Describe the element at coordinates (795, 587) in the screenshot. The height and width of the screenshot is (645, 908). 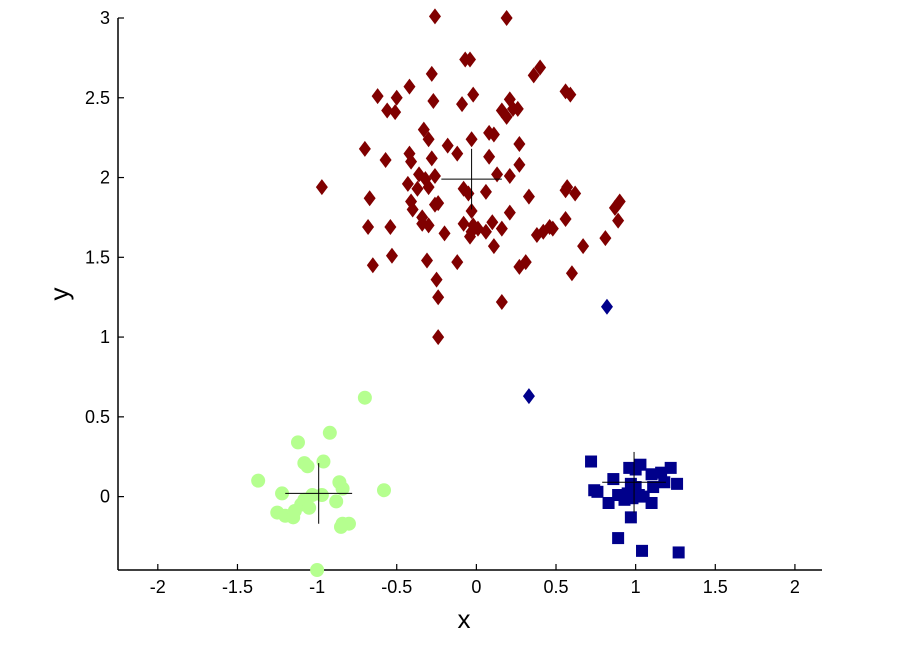
I see `x-tick-label: 2` at that location.